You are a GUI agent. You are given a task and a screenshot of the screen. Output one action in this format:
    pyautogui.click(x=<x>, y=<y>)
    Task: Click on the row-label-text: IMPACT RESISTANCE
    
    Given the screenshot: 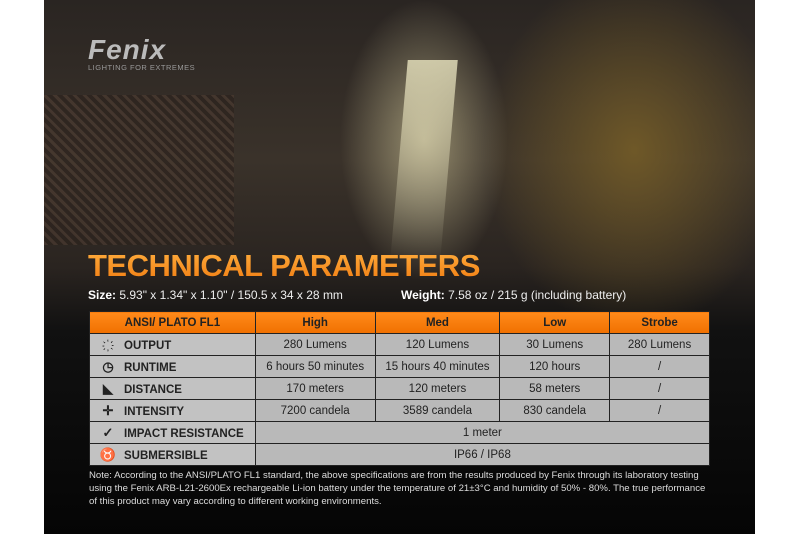 What is the action you would take?
    pyautogui.click(x=184, y=433)
    